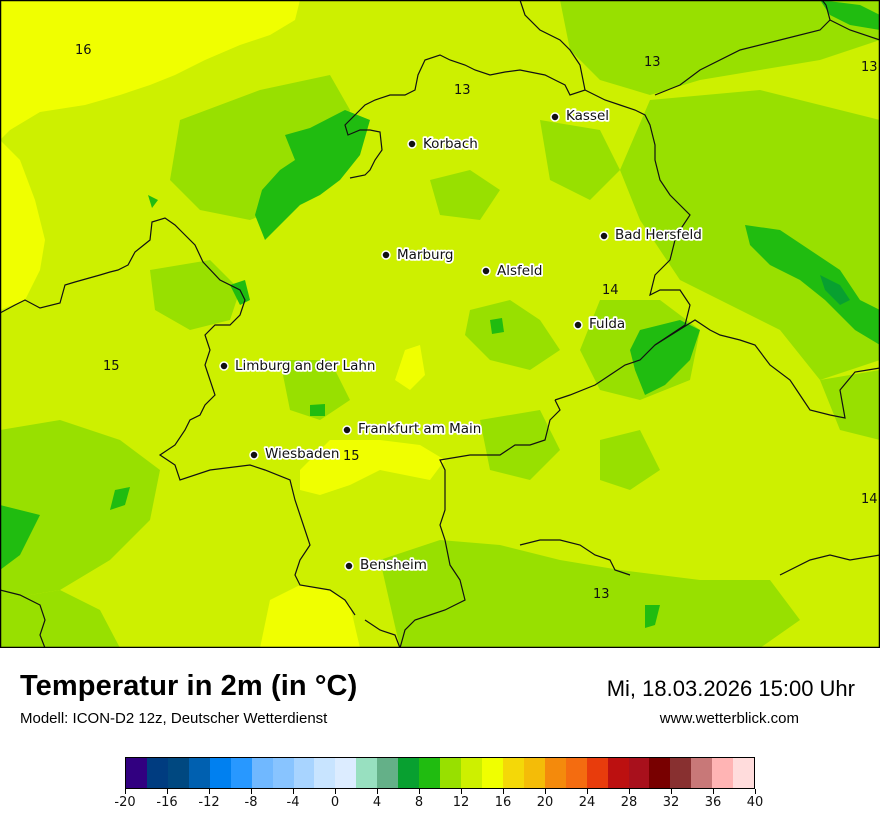  Describe the element at coordinates (22, 225) in the screenshot. I see `temperature-field-14-16-west` at that location.